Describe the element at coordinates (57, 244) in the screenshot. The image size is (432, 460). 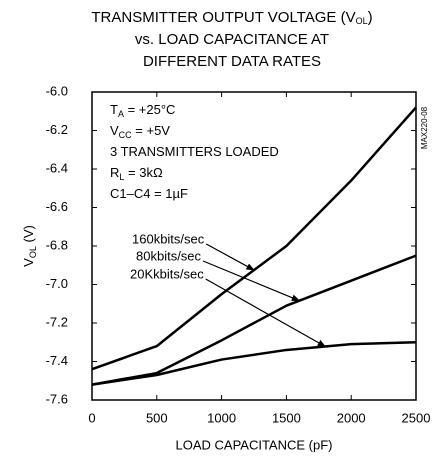
I see `y-tick-label: -6.8` at that location.